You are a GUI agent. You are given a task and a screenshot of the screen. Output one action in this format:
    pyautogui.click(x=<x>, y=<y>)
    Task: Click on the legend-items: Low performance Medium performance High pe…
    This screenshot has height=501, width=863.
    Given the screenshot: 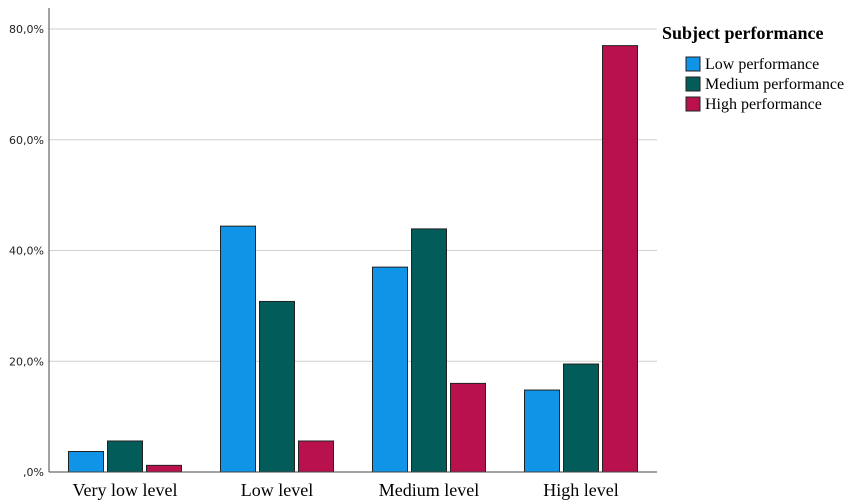 What is the action you would take?
    pyautogui.click(x=764, y=84)
    